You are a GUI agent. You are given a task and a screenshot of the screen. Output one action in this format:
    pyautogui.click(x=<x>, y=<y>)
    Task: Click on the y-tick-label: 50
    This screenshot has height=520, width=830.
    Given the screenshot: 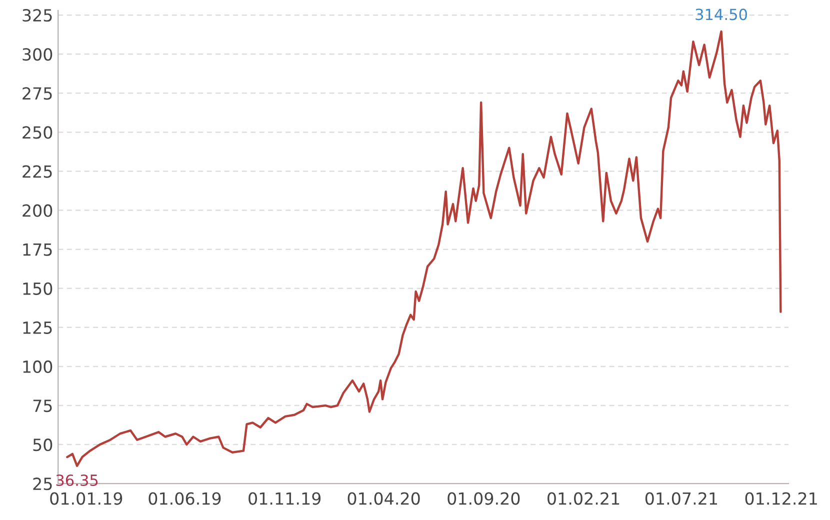 What is the action you would take?
    pyautogui.click(x=42, y=445)
    